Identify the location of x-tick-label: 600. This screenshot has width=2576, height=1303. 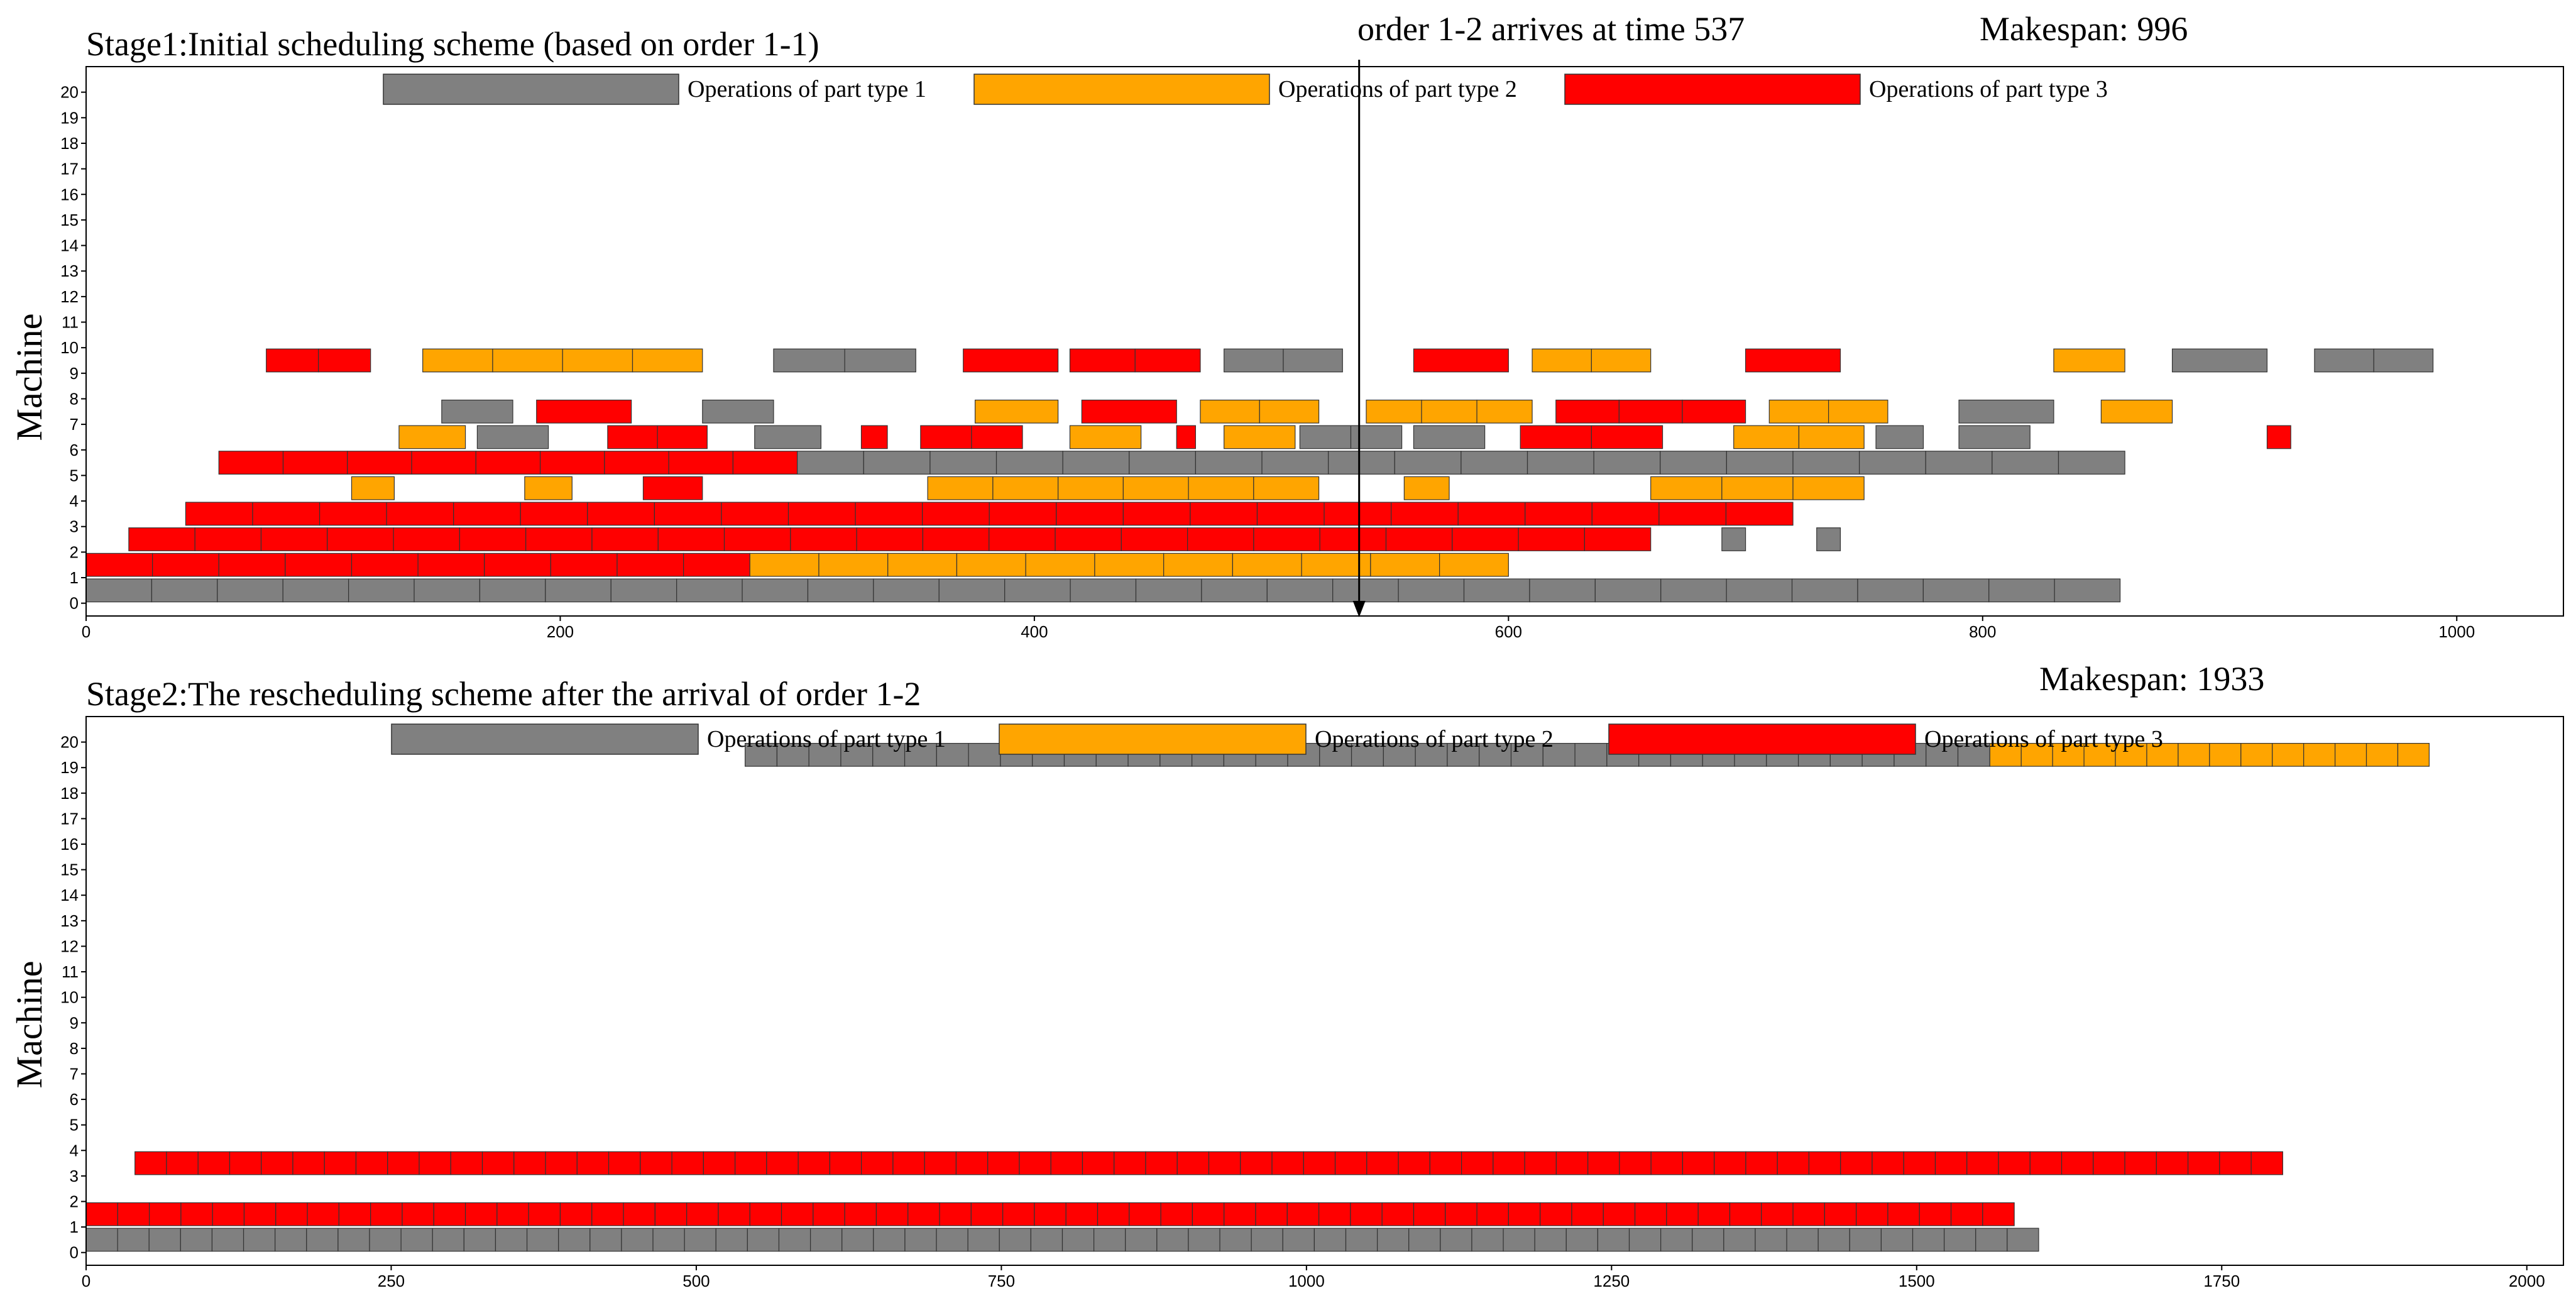
(1509, 631).